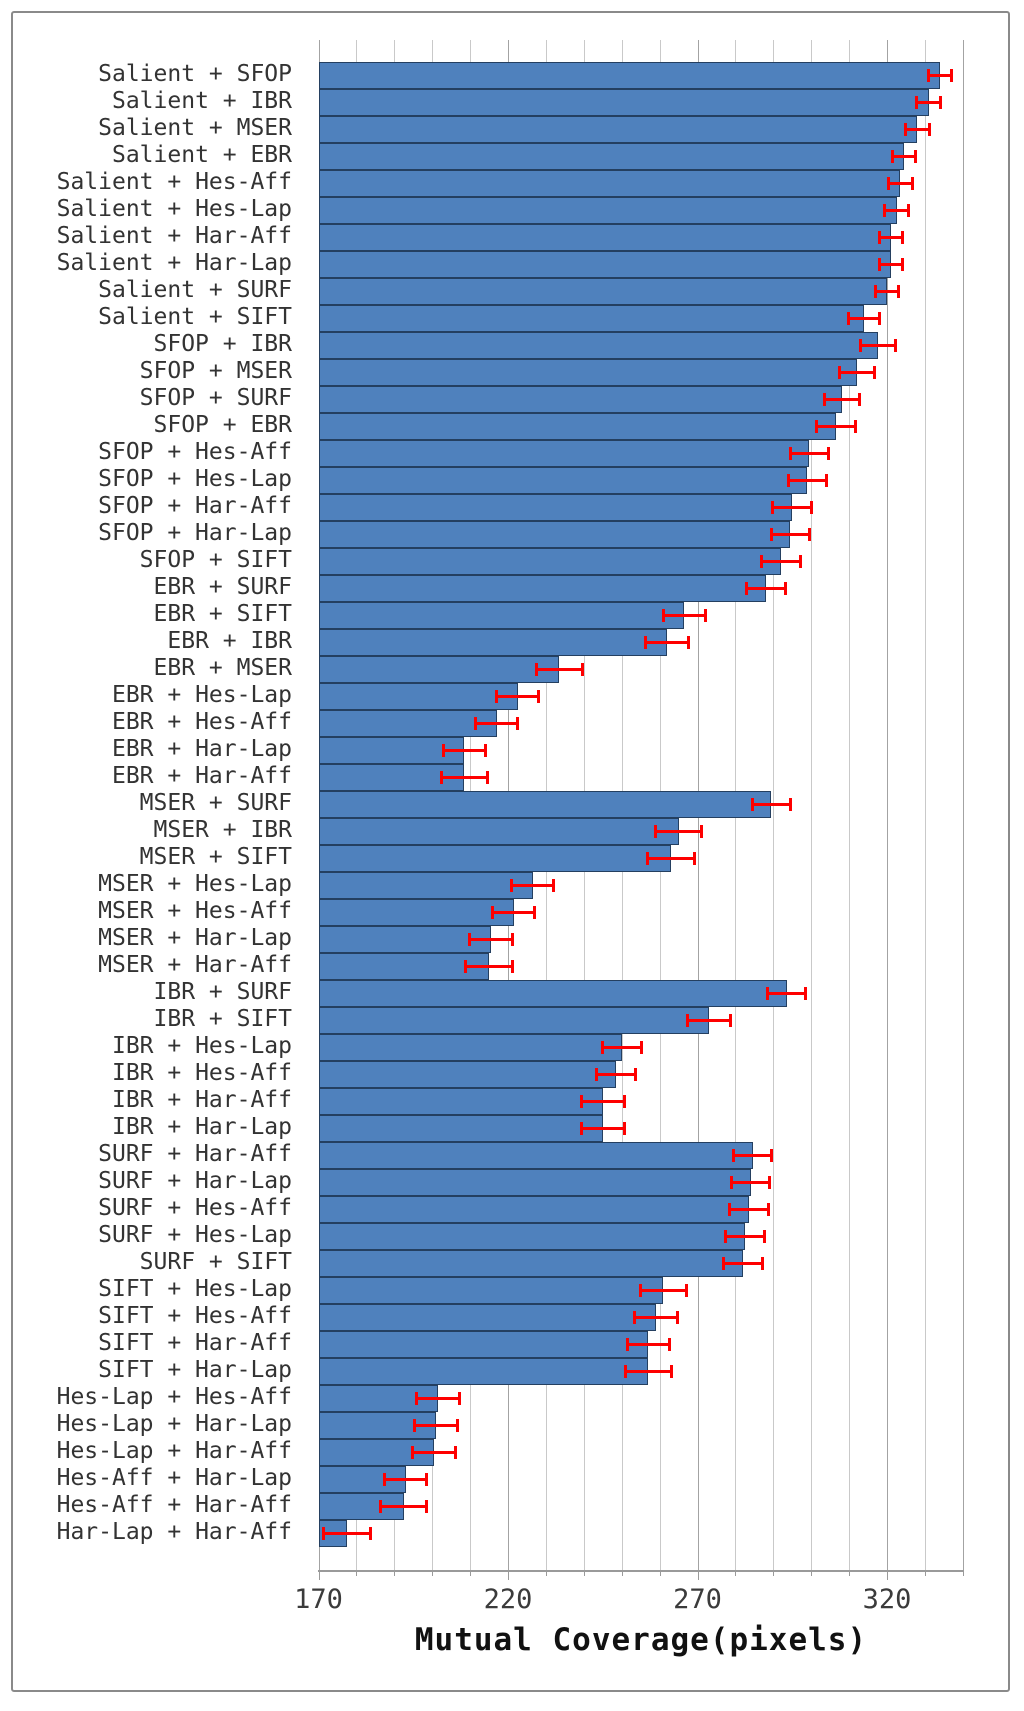 The width and height of the screenshot is (1024, 1711). I want to click on category-label: SIFT + Har-Aff, so click(195, 1343).